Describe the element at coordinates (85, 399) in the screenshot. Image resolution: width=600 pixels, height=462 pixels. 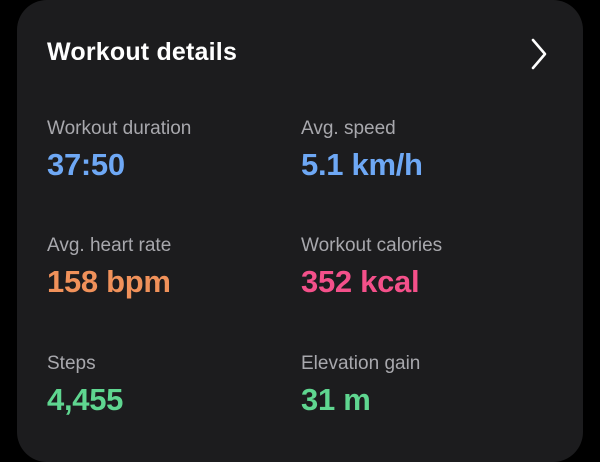
I see `metric-value: 4,455` at that location.